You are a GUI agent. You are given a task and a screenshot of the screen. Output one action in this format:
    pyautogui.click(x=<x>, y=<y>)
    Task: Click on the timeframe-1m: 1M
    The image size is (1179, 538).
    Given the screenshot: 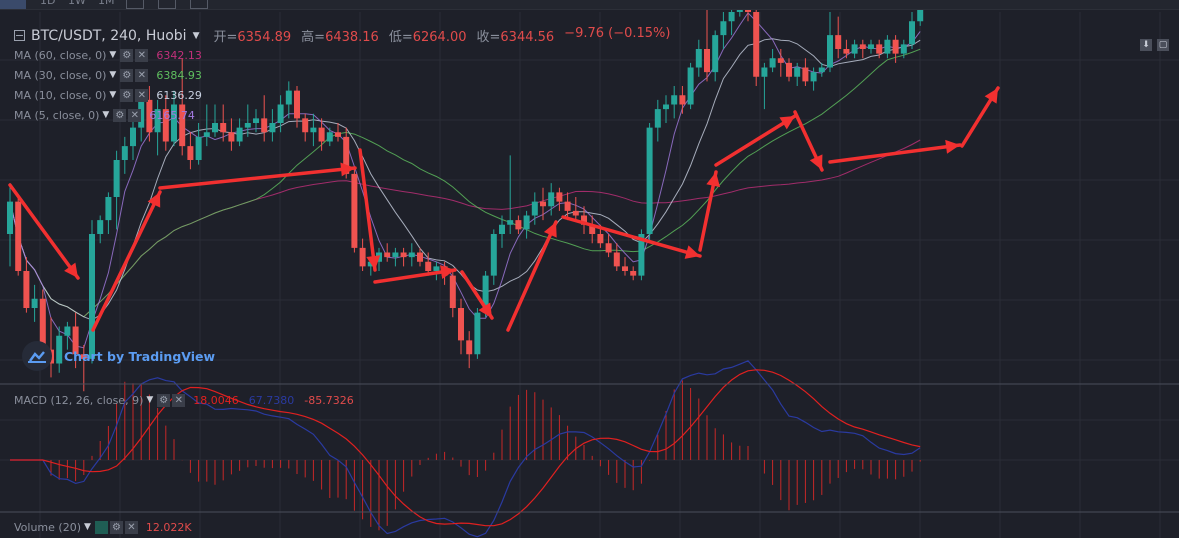 What is the action you would take?
    pyautogui.click(x=106, y=3)
    